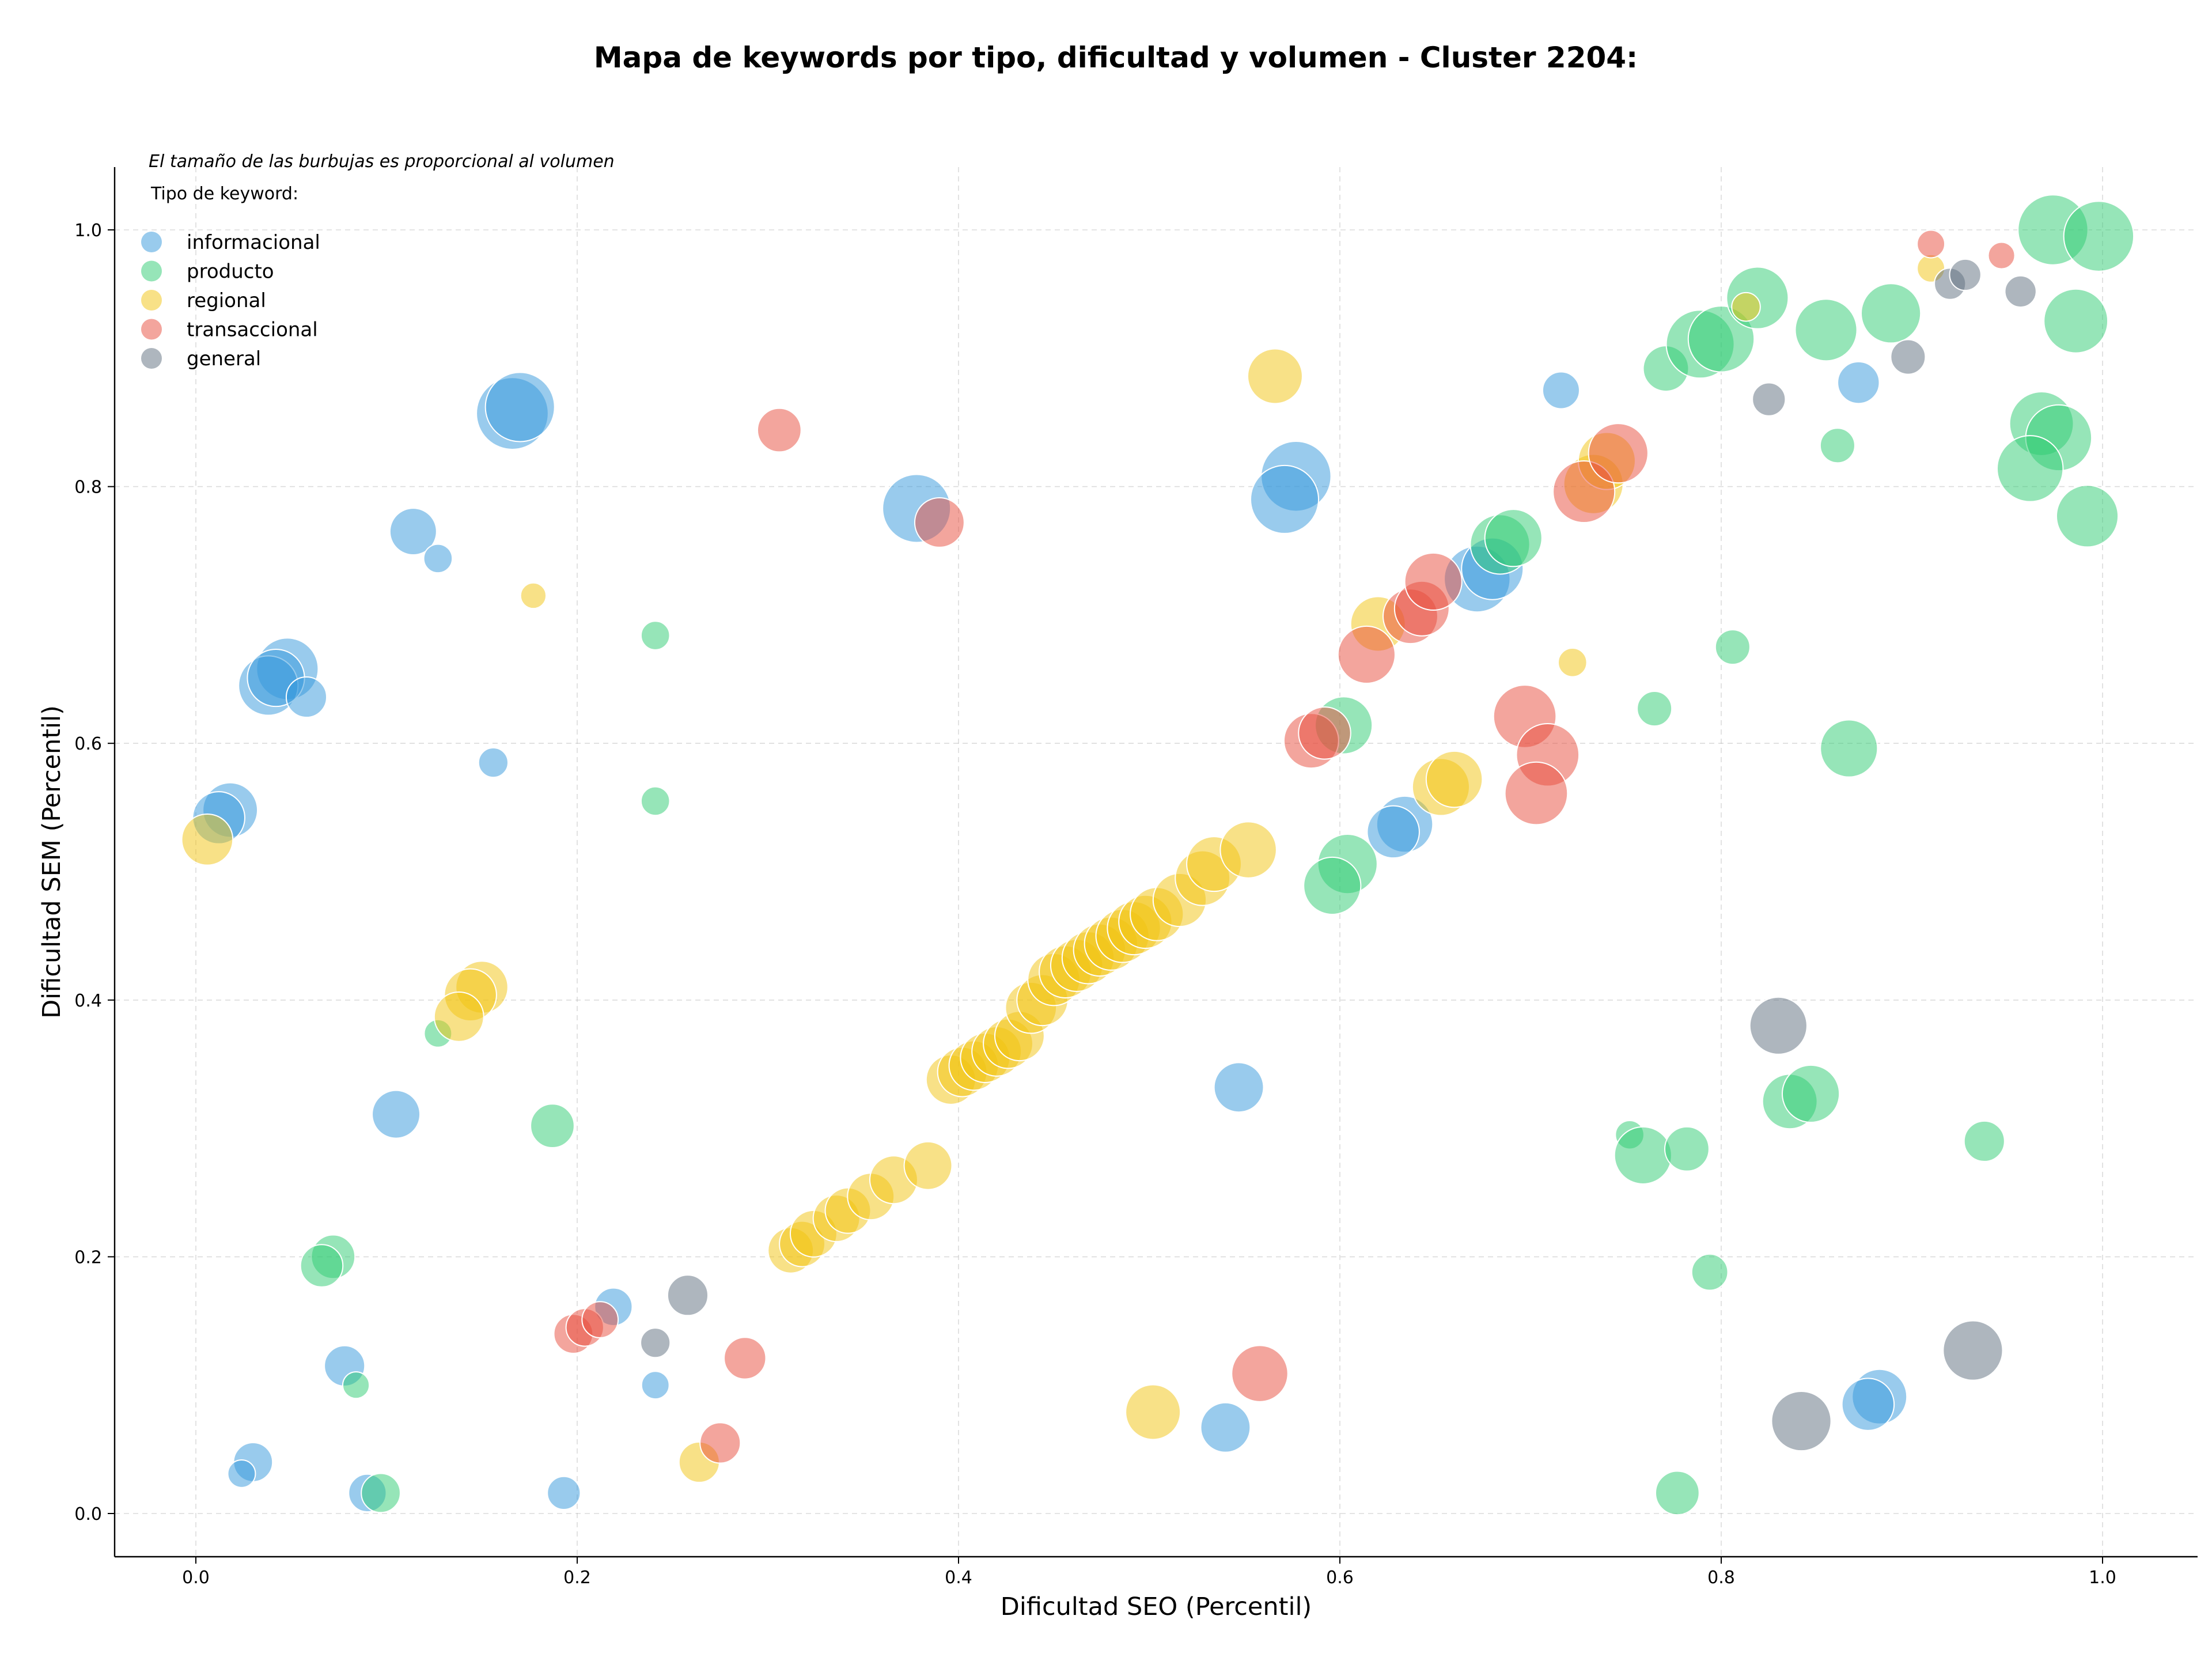 The height and width of the screenshot is (1661, 2212). Describe the element at coordinates (151, 242) in the screenshot. I see `legend-marker-informacional` at that location.